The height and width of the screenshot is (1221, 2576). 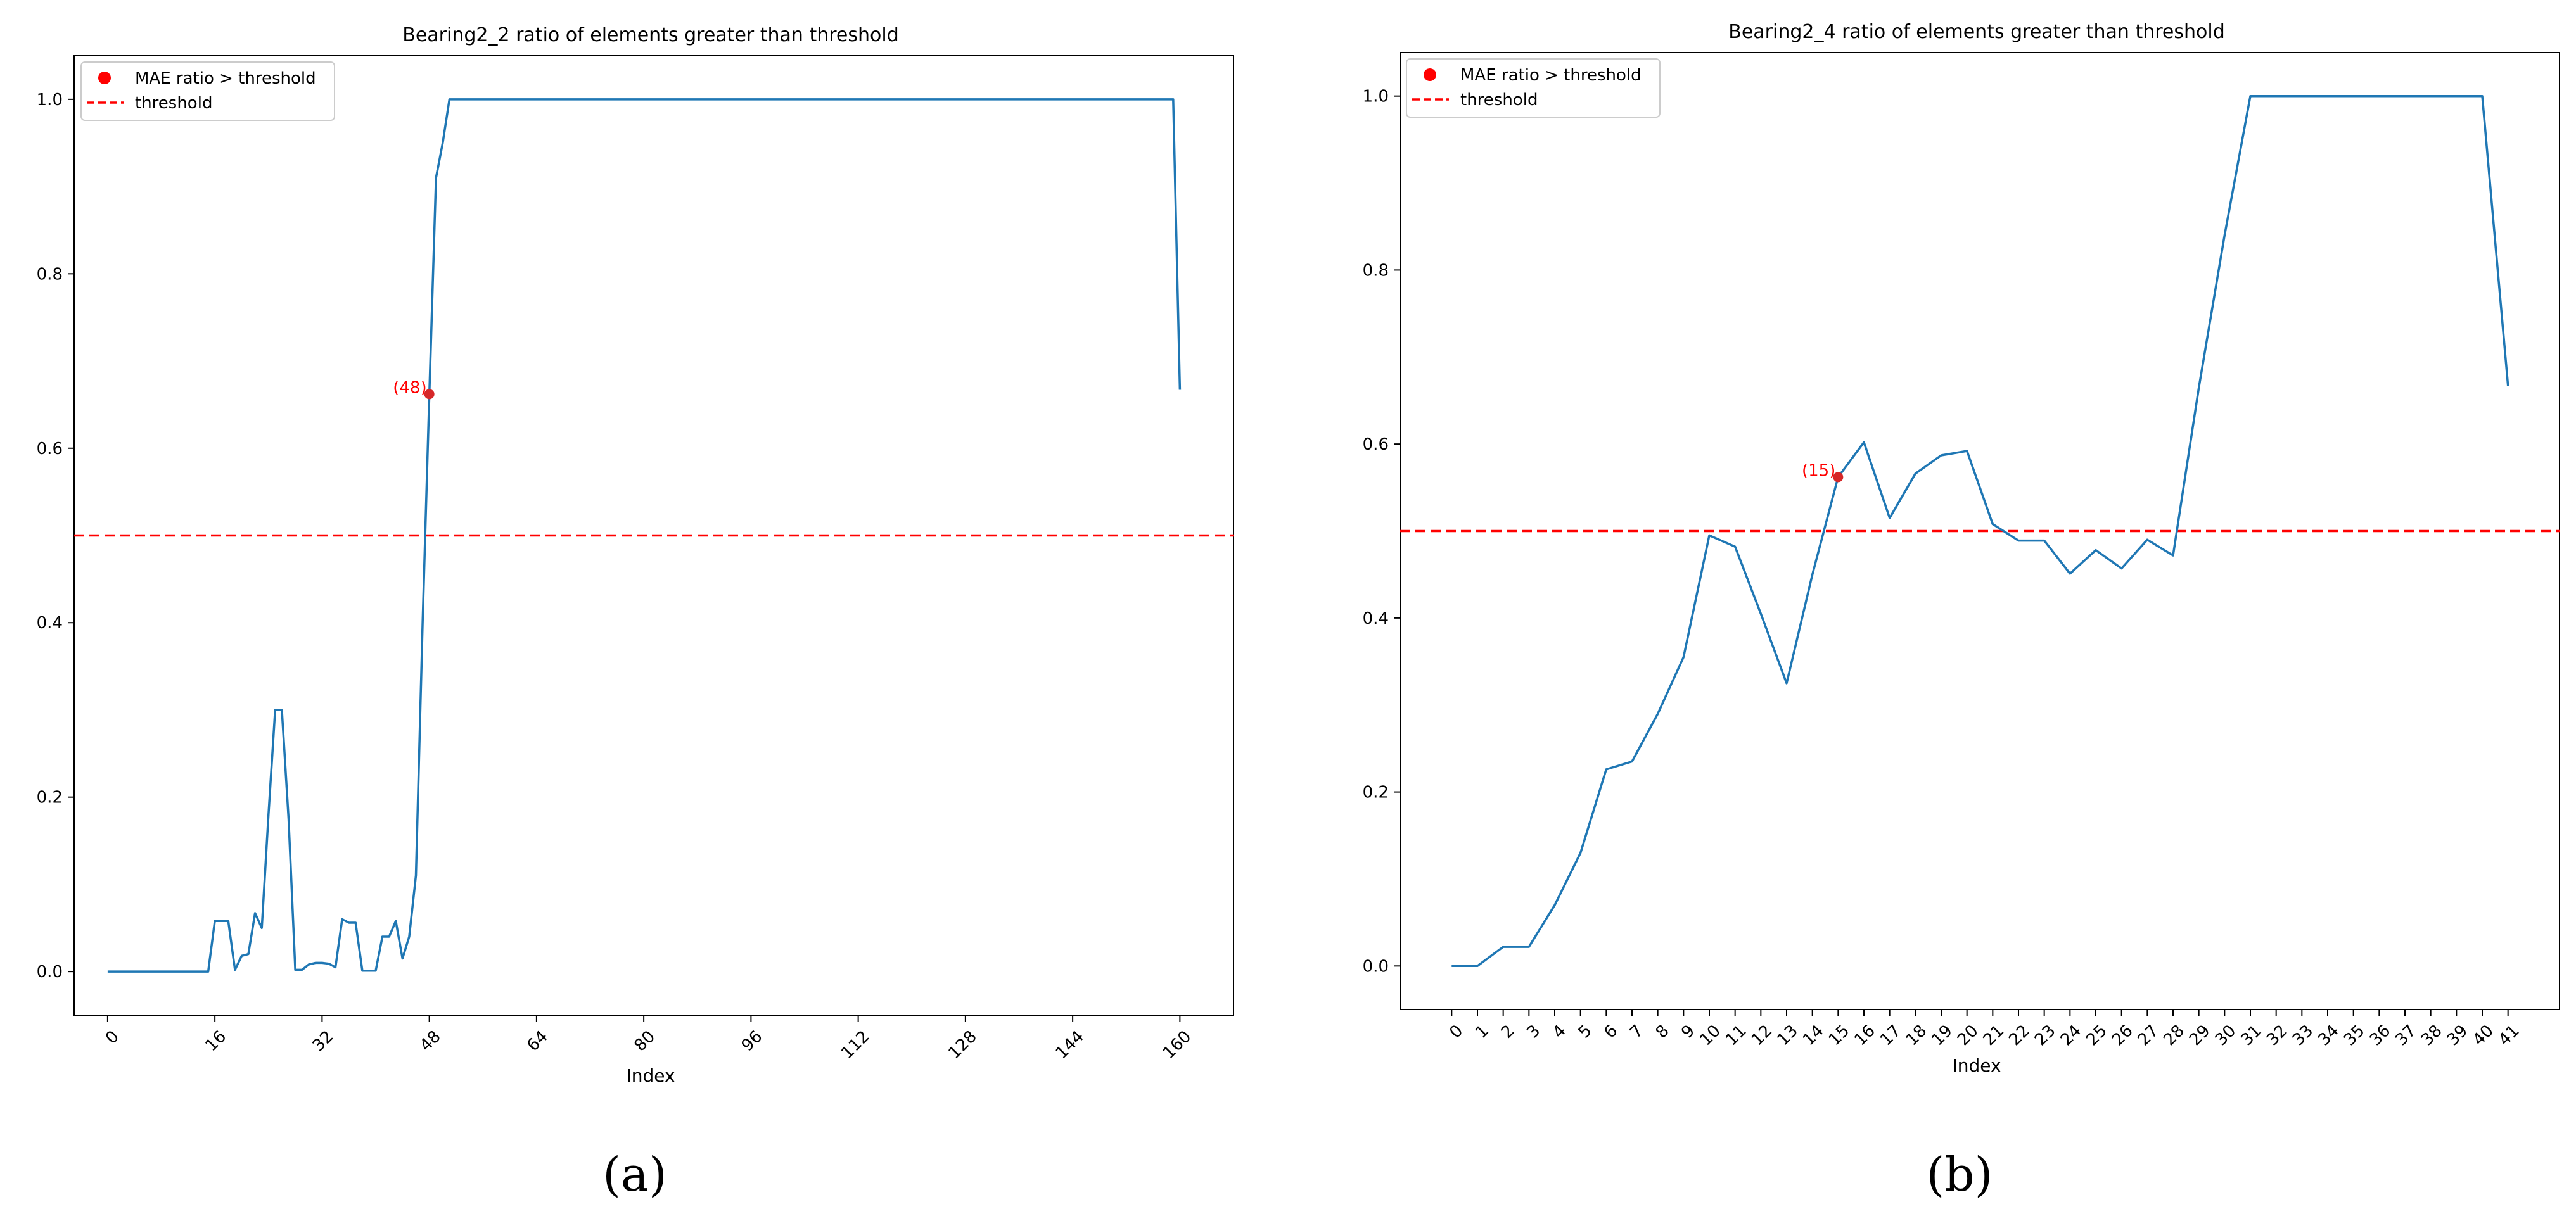 What do you see at coordinates (1376, 444) in the screenshot?
I see `y-tick-label-b: 0.6` at bounding box center [1376, 444].